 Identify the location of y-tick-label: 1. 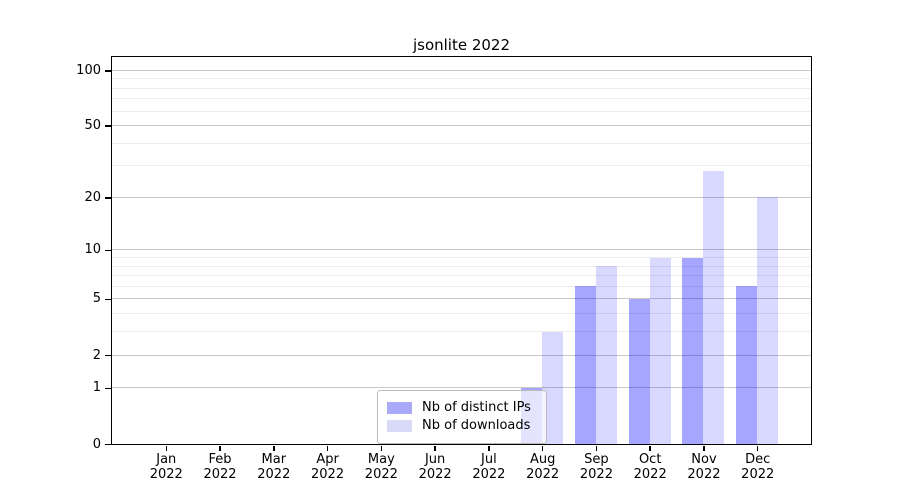
(96, 388).